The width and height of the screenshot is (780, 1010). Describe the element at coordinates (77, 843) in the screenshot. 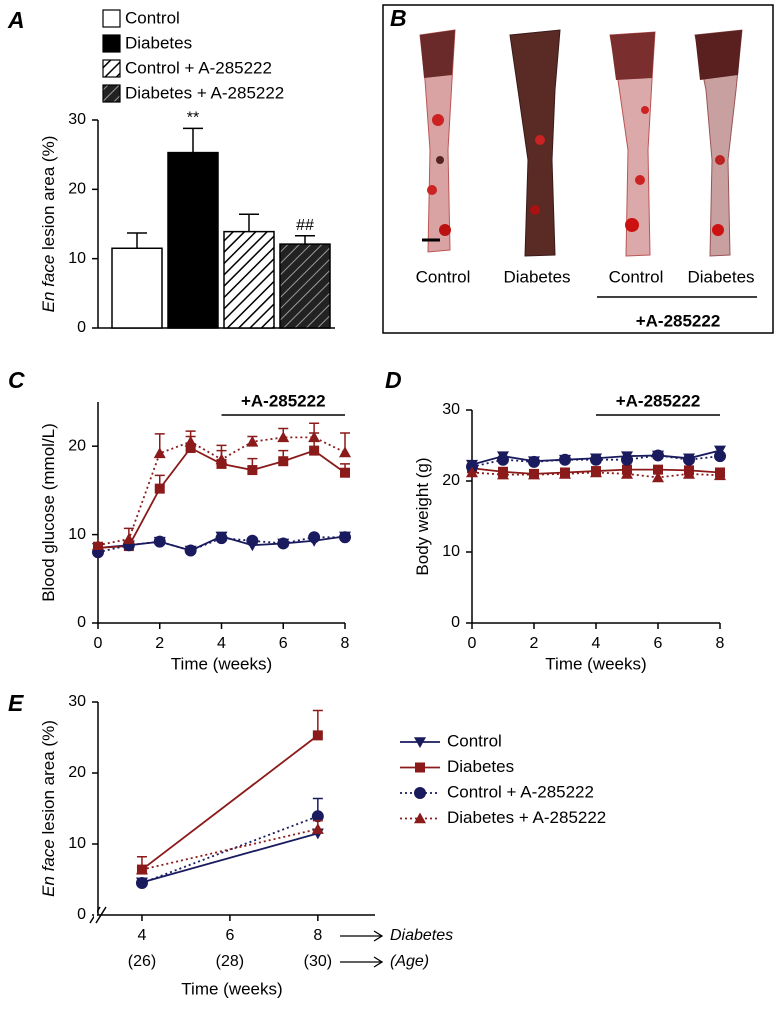

I see `y-tick-label: 10` at that location.